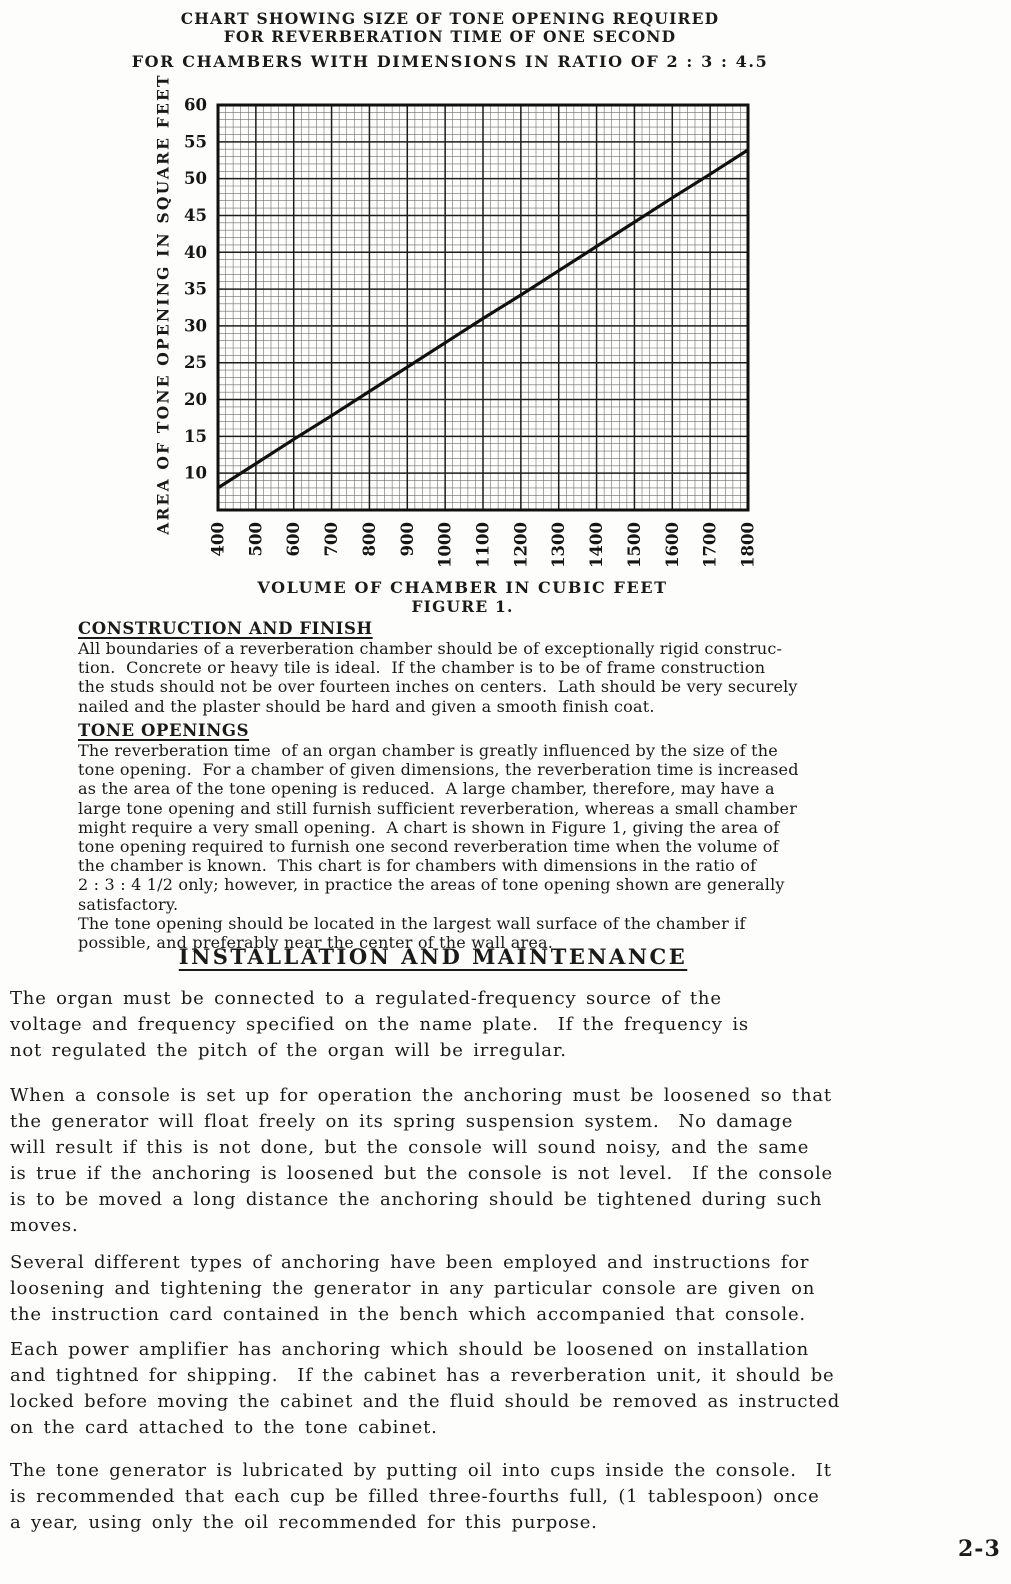  Describe the element at coordinates (195, 178) in the screenshot. I see `y-tick-label: 50` at that location.